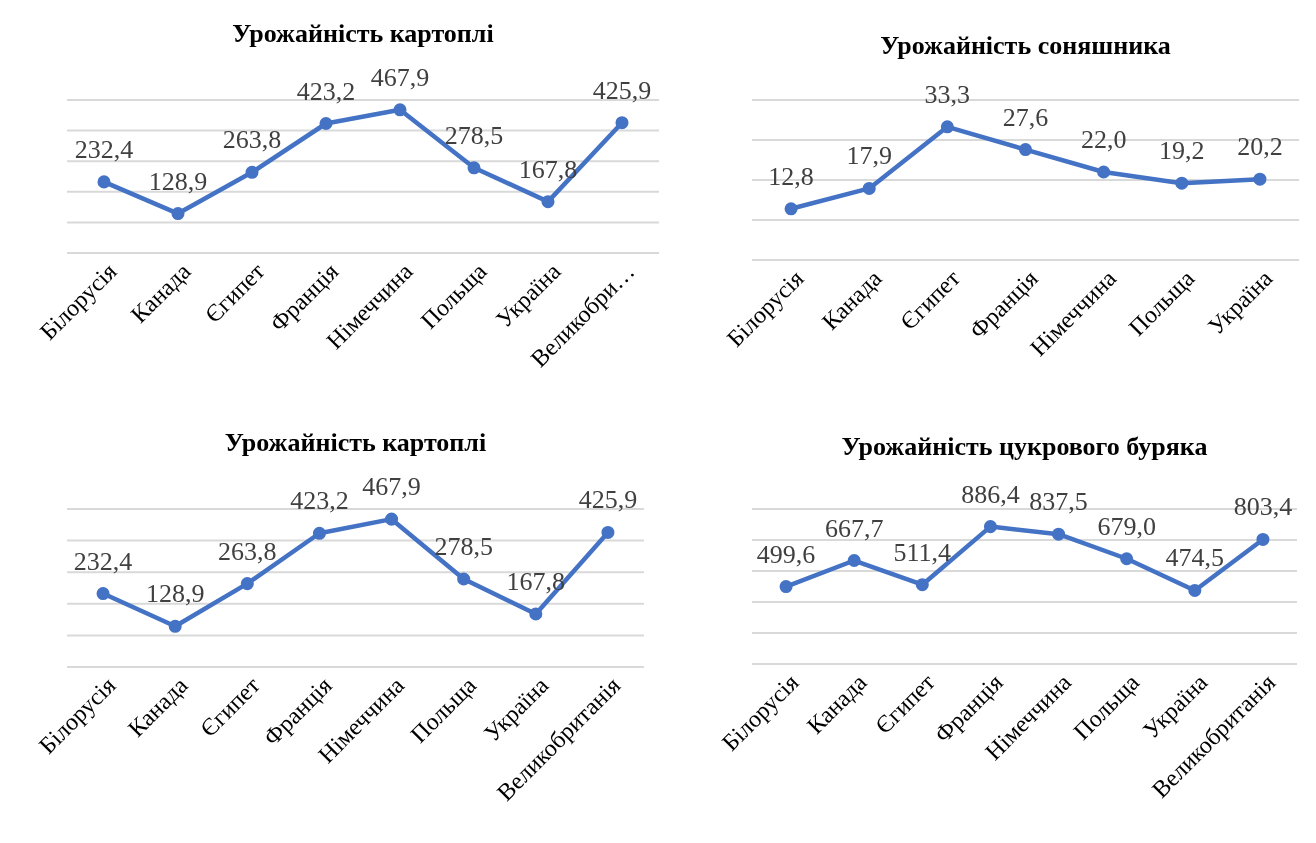 The width and height of the screenshot is (1316, 843). I want to click on data-label: 19,2, so click(1182, 151).